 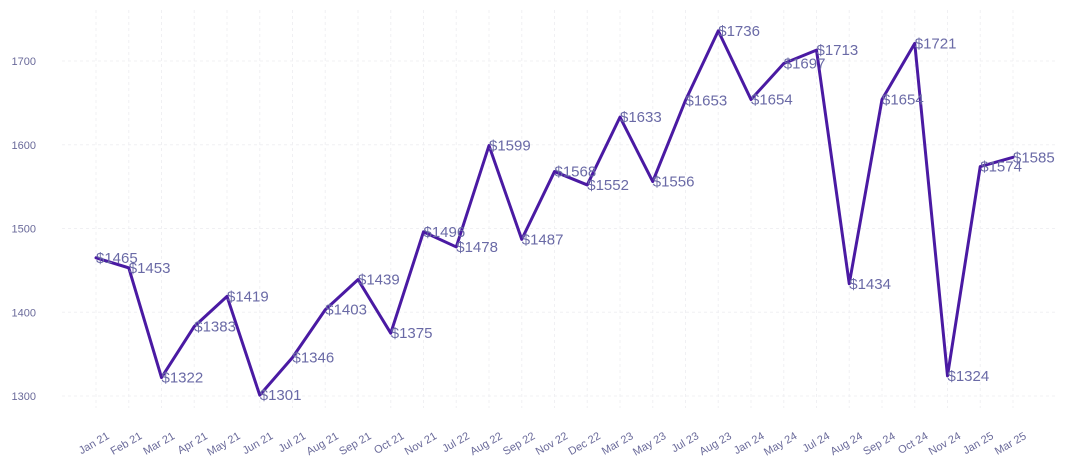 What do you see at coordinates (24, 313) in the screenshot?
I see `y-tick-label: 1400` at bounding box center [24, 313].